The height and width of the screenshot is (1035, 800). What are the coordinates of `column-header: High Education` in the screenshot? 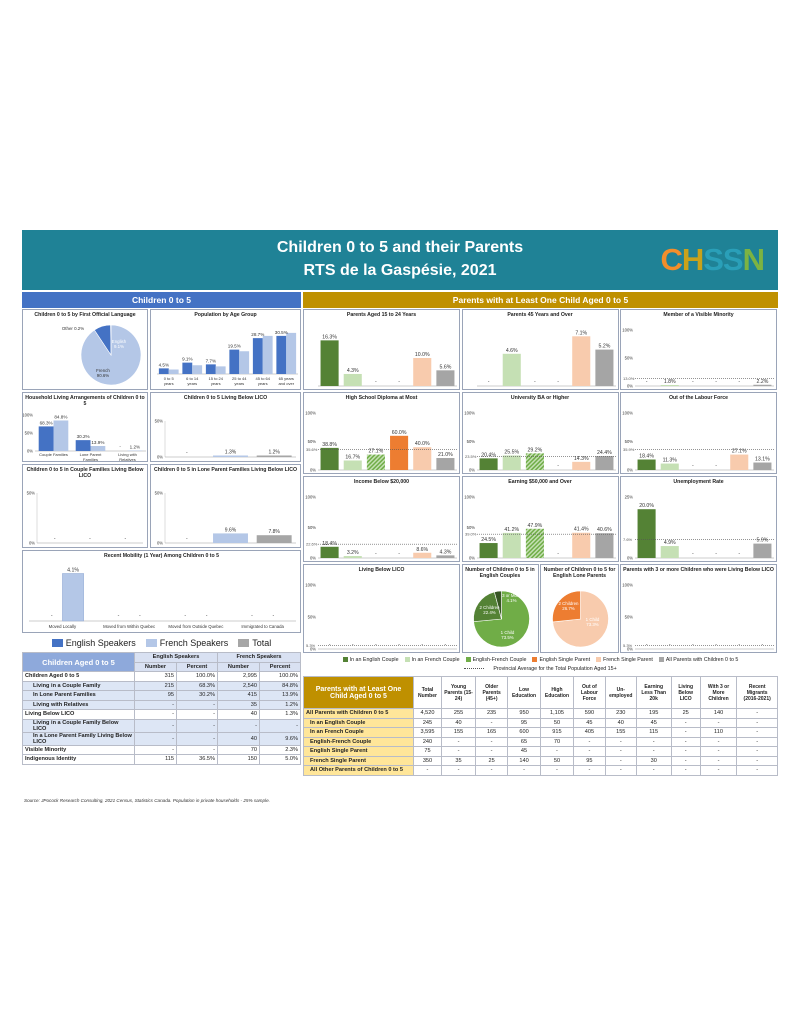 It's located at (557, 692).